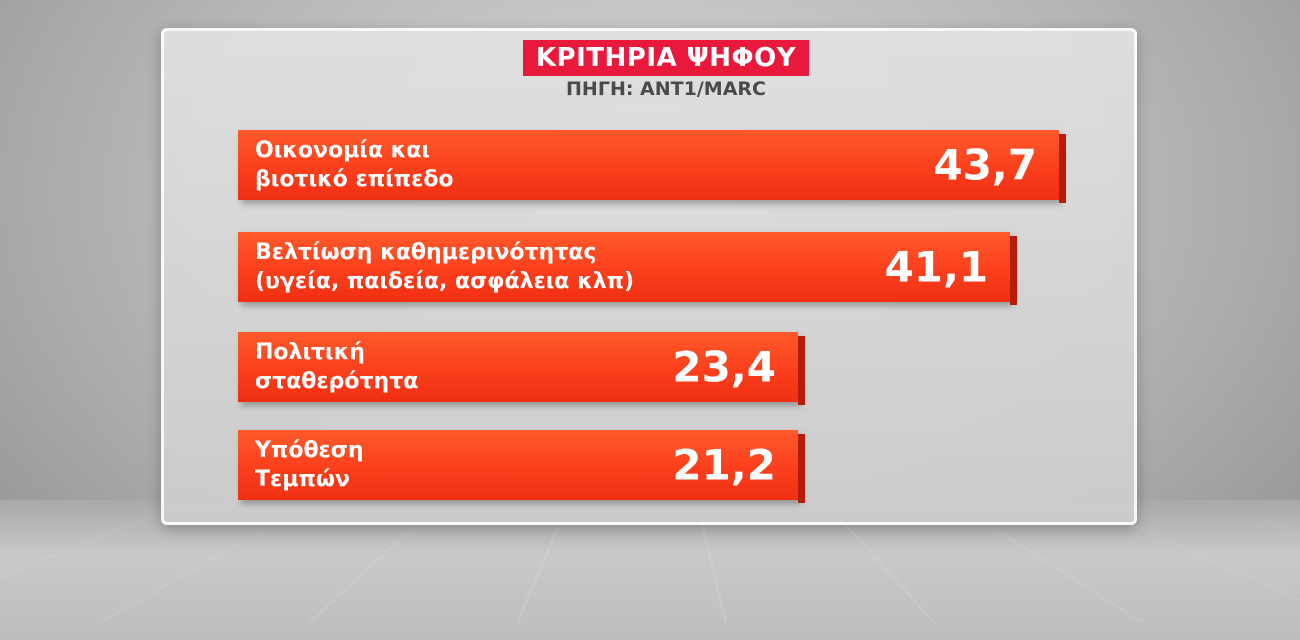 The height and width of the screenshot is (640, 1300). I want to click on bar-value-label: 43,7, so click(985, 165).